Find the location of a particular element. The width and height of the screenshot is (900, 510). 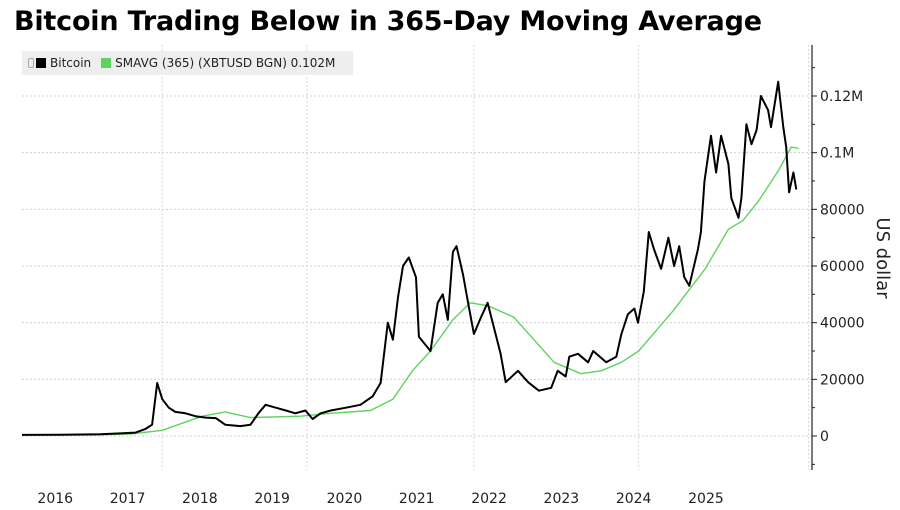

x-tick-label: 2018 is located at coordinates (200, 499).